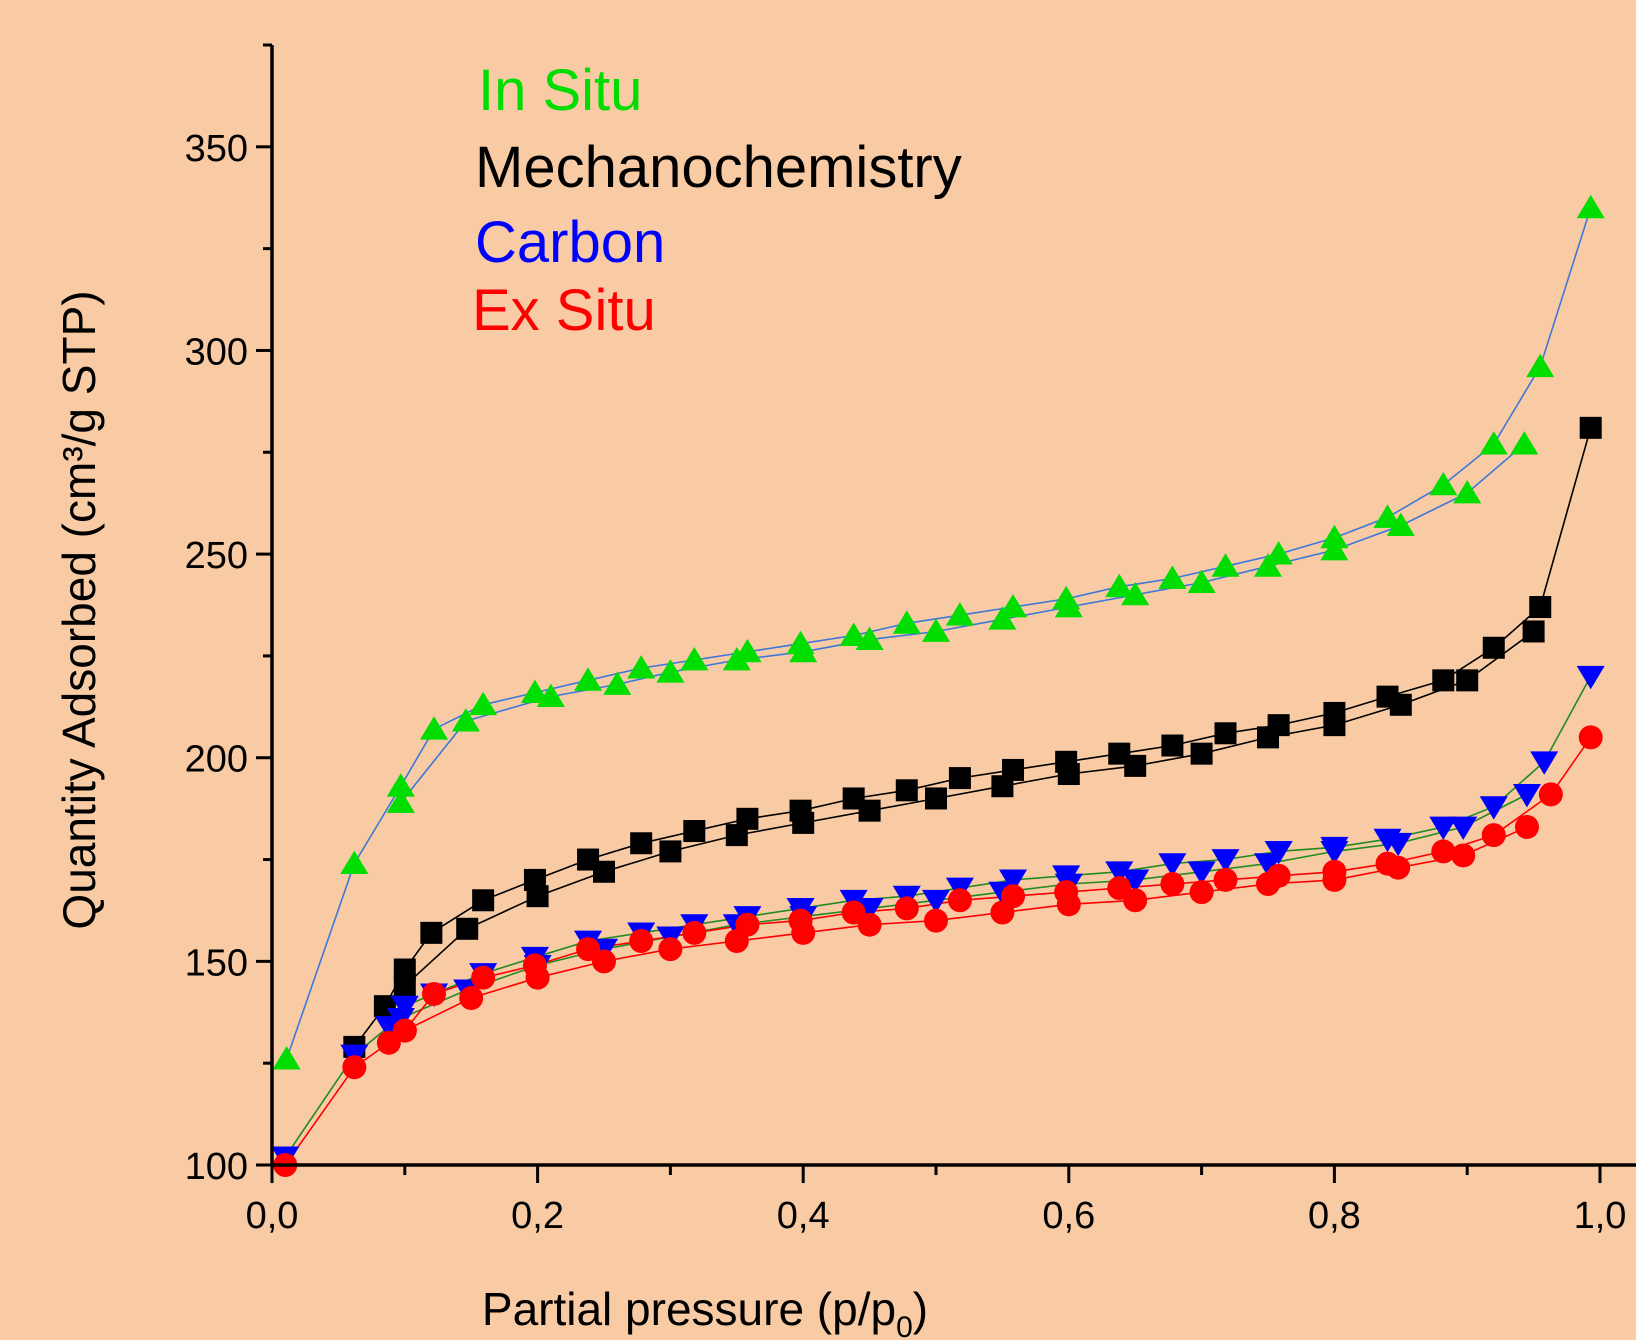  Describe the element at coordinates (718, 167) in the screenshot. I see `legend-entry-mechanochemistry: Mechanochemistry` at that location.